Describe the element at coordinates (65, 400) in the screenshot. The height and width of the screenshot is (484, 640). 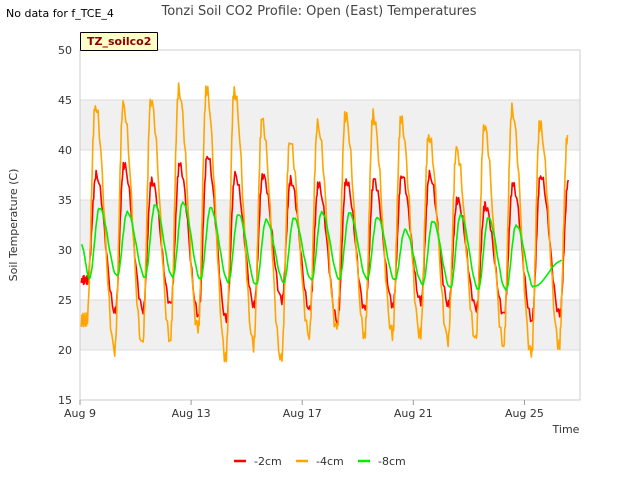
I see `y-tick-label: 15` at that location.